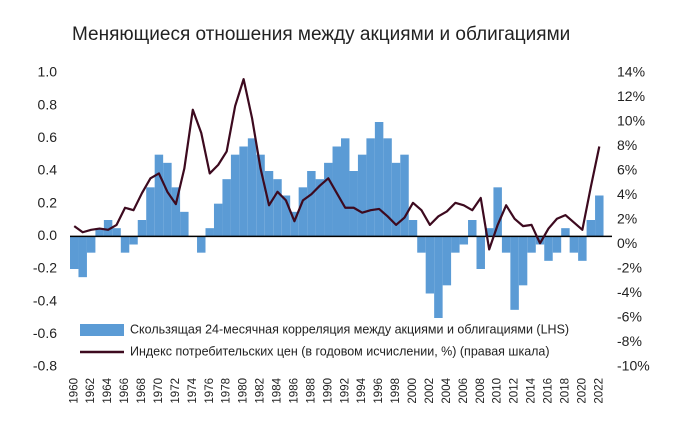 Image resolution: width=700 pixels, height=436 pixels. I want to click on y2-tick-label: -8%, so click(629, 341).